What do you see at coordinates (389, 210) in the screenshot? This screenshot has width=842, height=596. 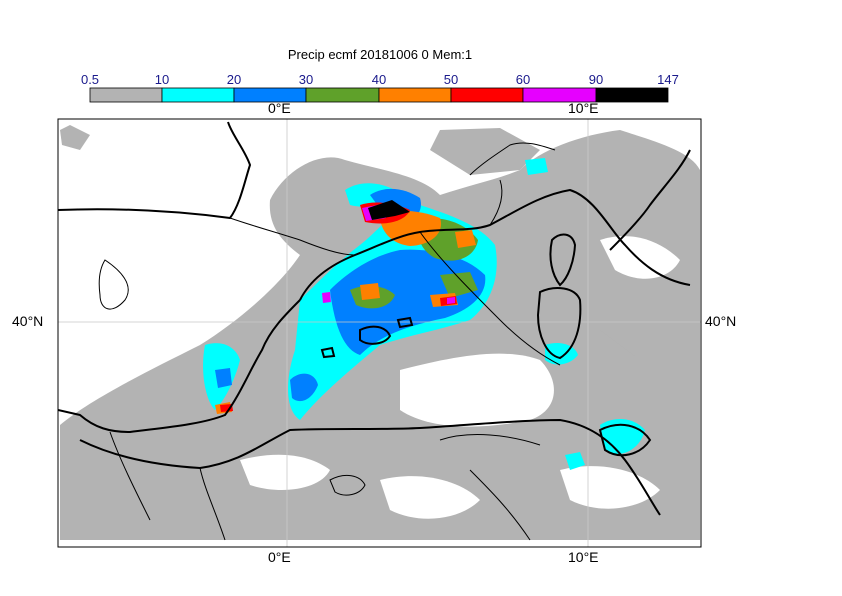 I see `precip-black` at bounding box center [389, 210].